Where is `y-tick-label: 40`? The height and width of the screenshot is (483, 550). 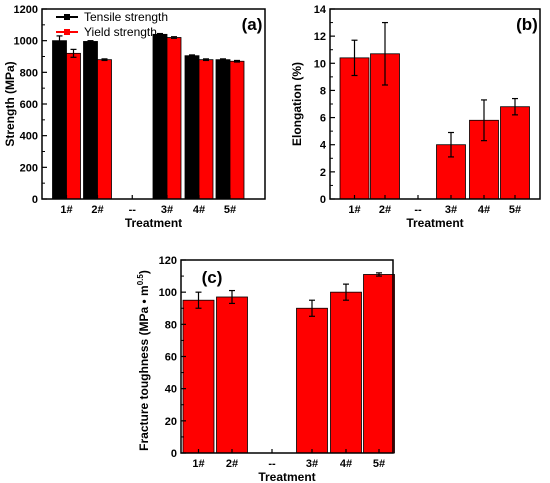 y-tick-label: 40 is located at coordinates (171, 390).